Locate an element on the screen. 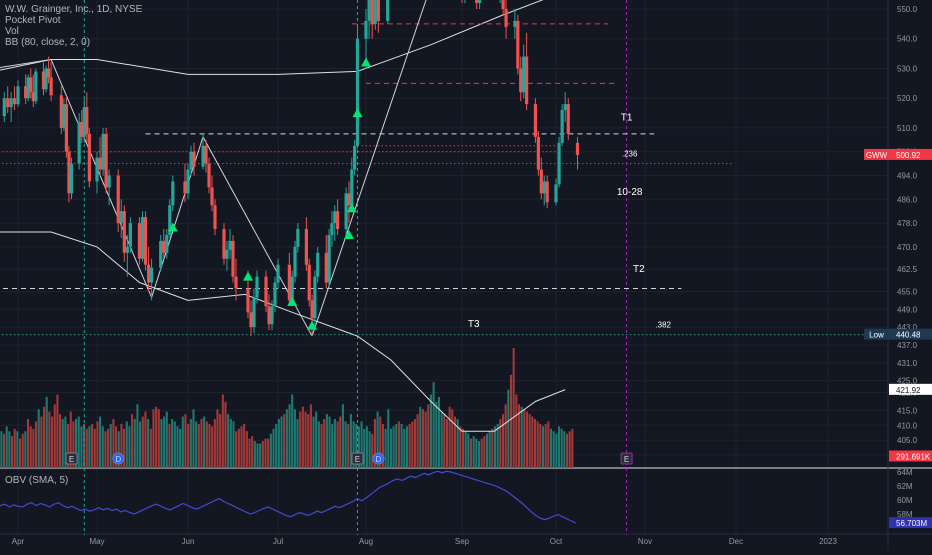 This screenshot has height=555, width=932. obv-tag-box is located at coordinates (910, 523).